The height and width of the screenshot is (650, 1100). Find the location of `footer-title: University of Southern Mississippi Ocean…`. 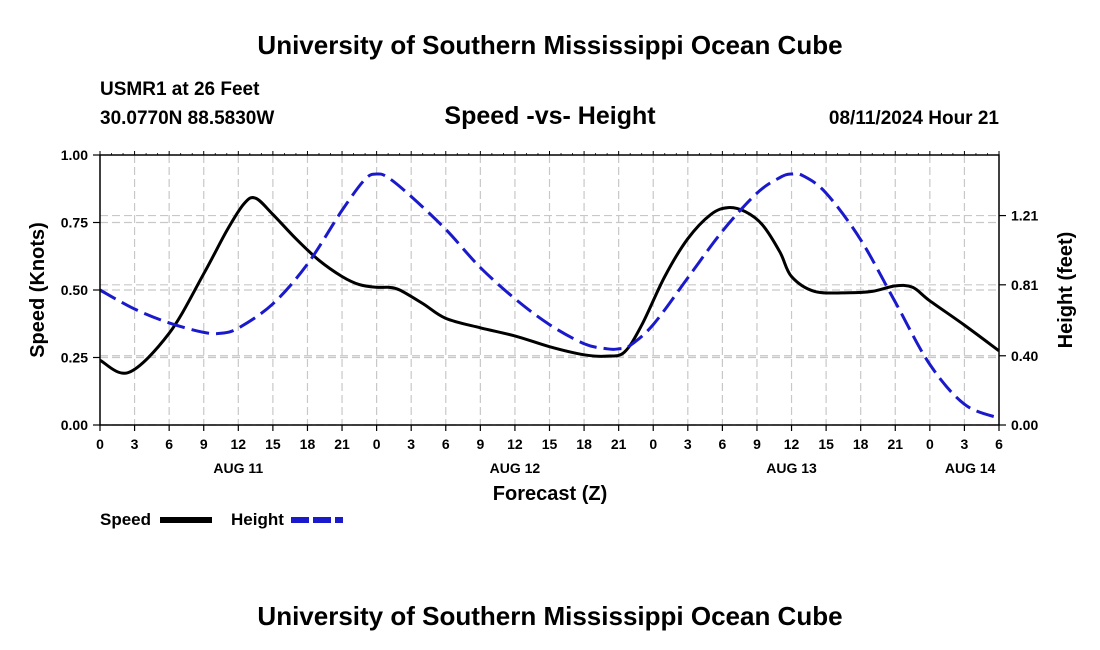

footer-title: University of Southern Mississippi Ocean… is located at coordinates (549, 616).